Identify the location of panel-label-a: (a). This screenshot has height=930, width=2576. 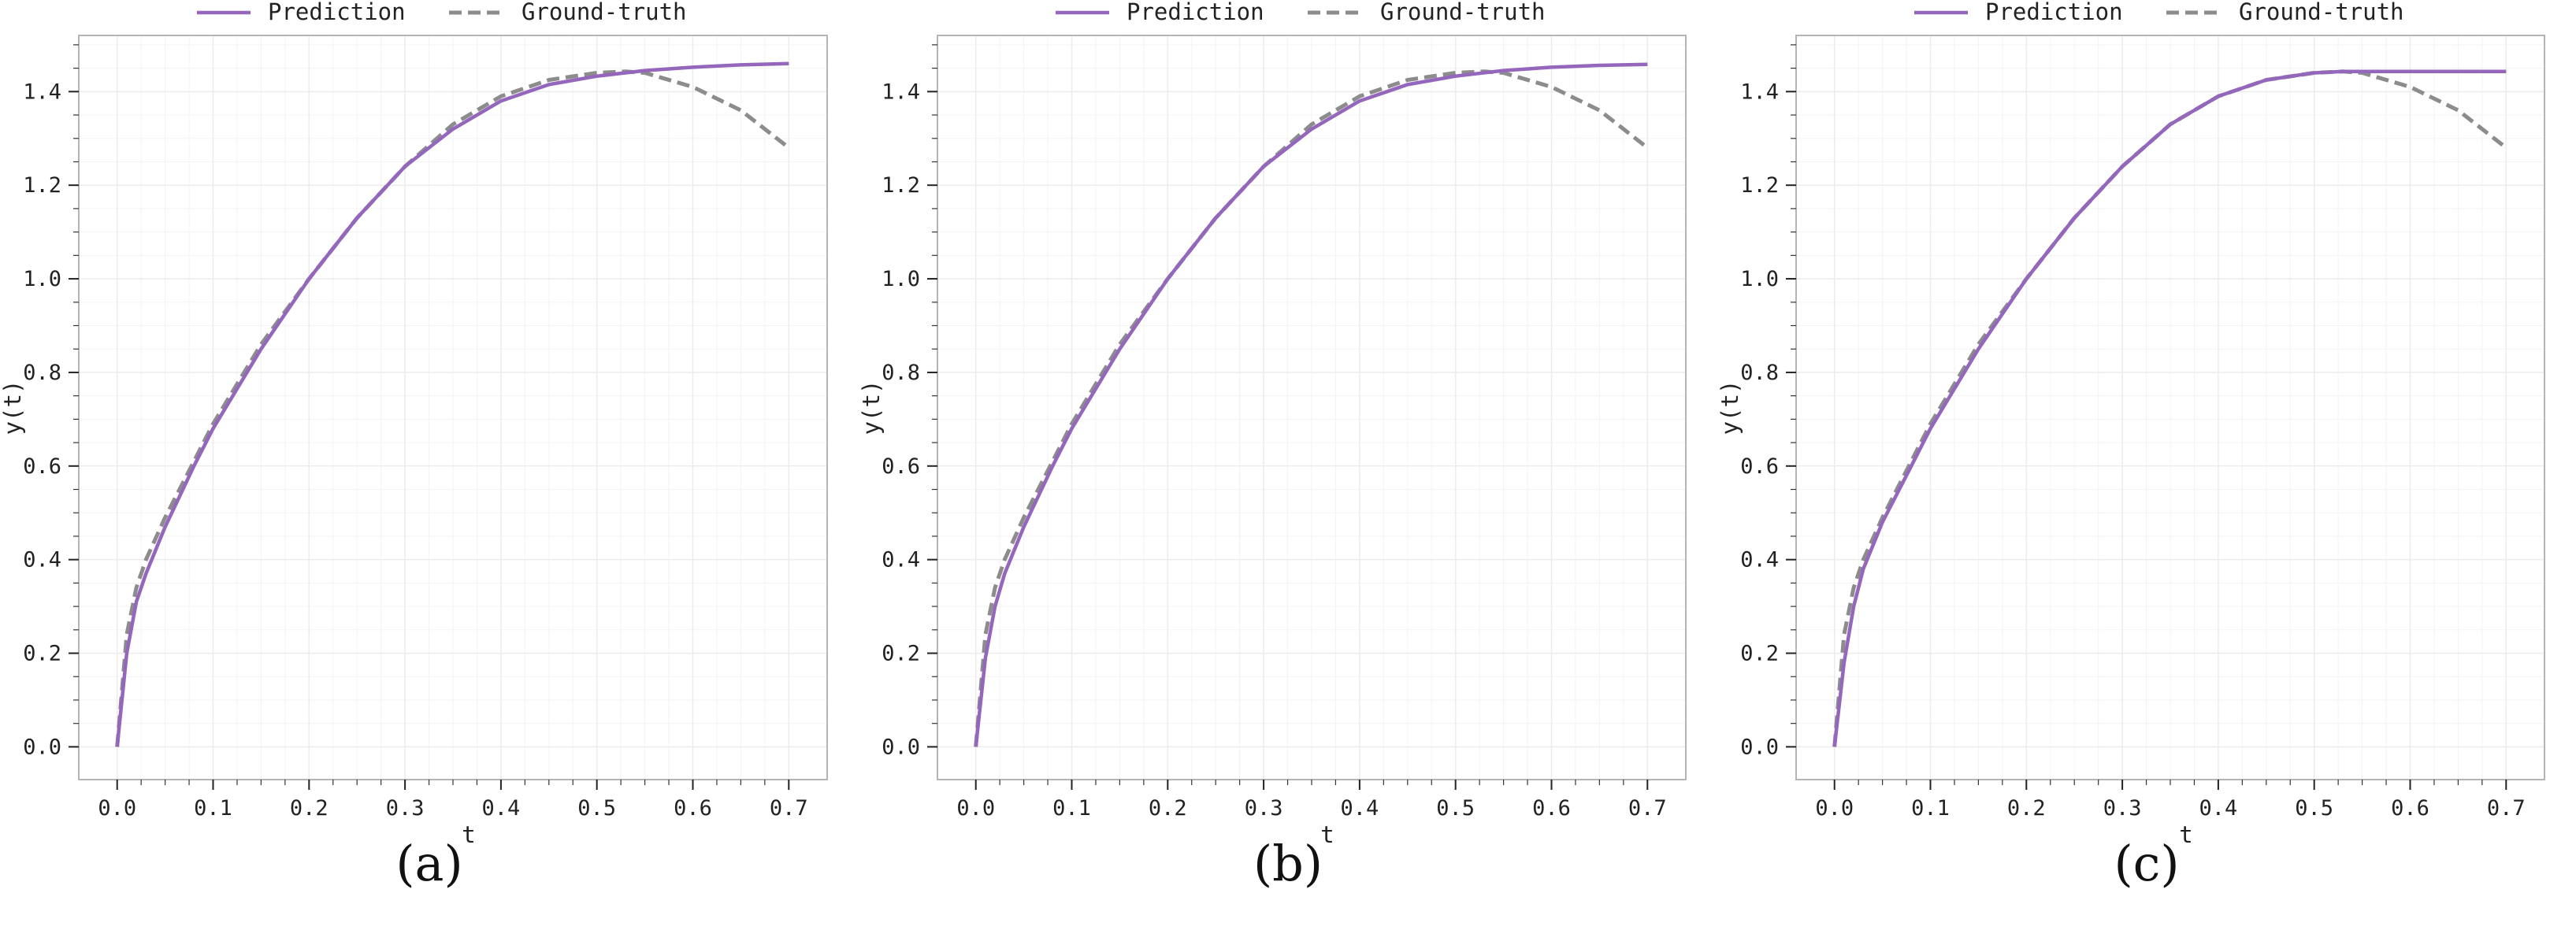
(429, 863).